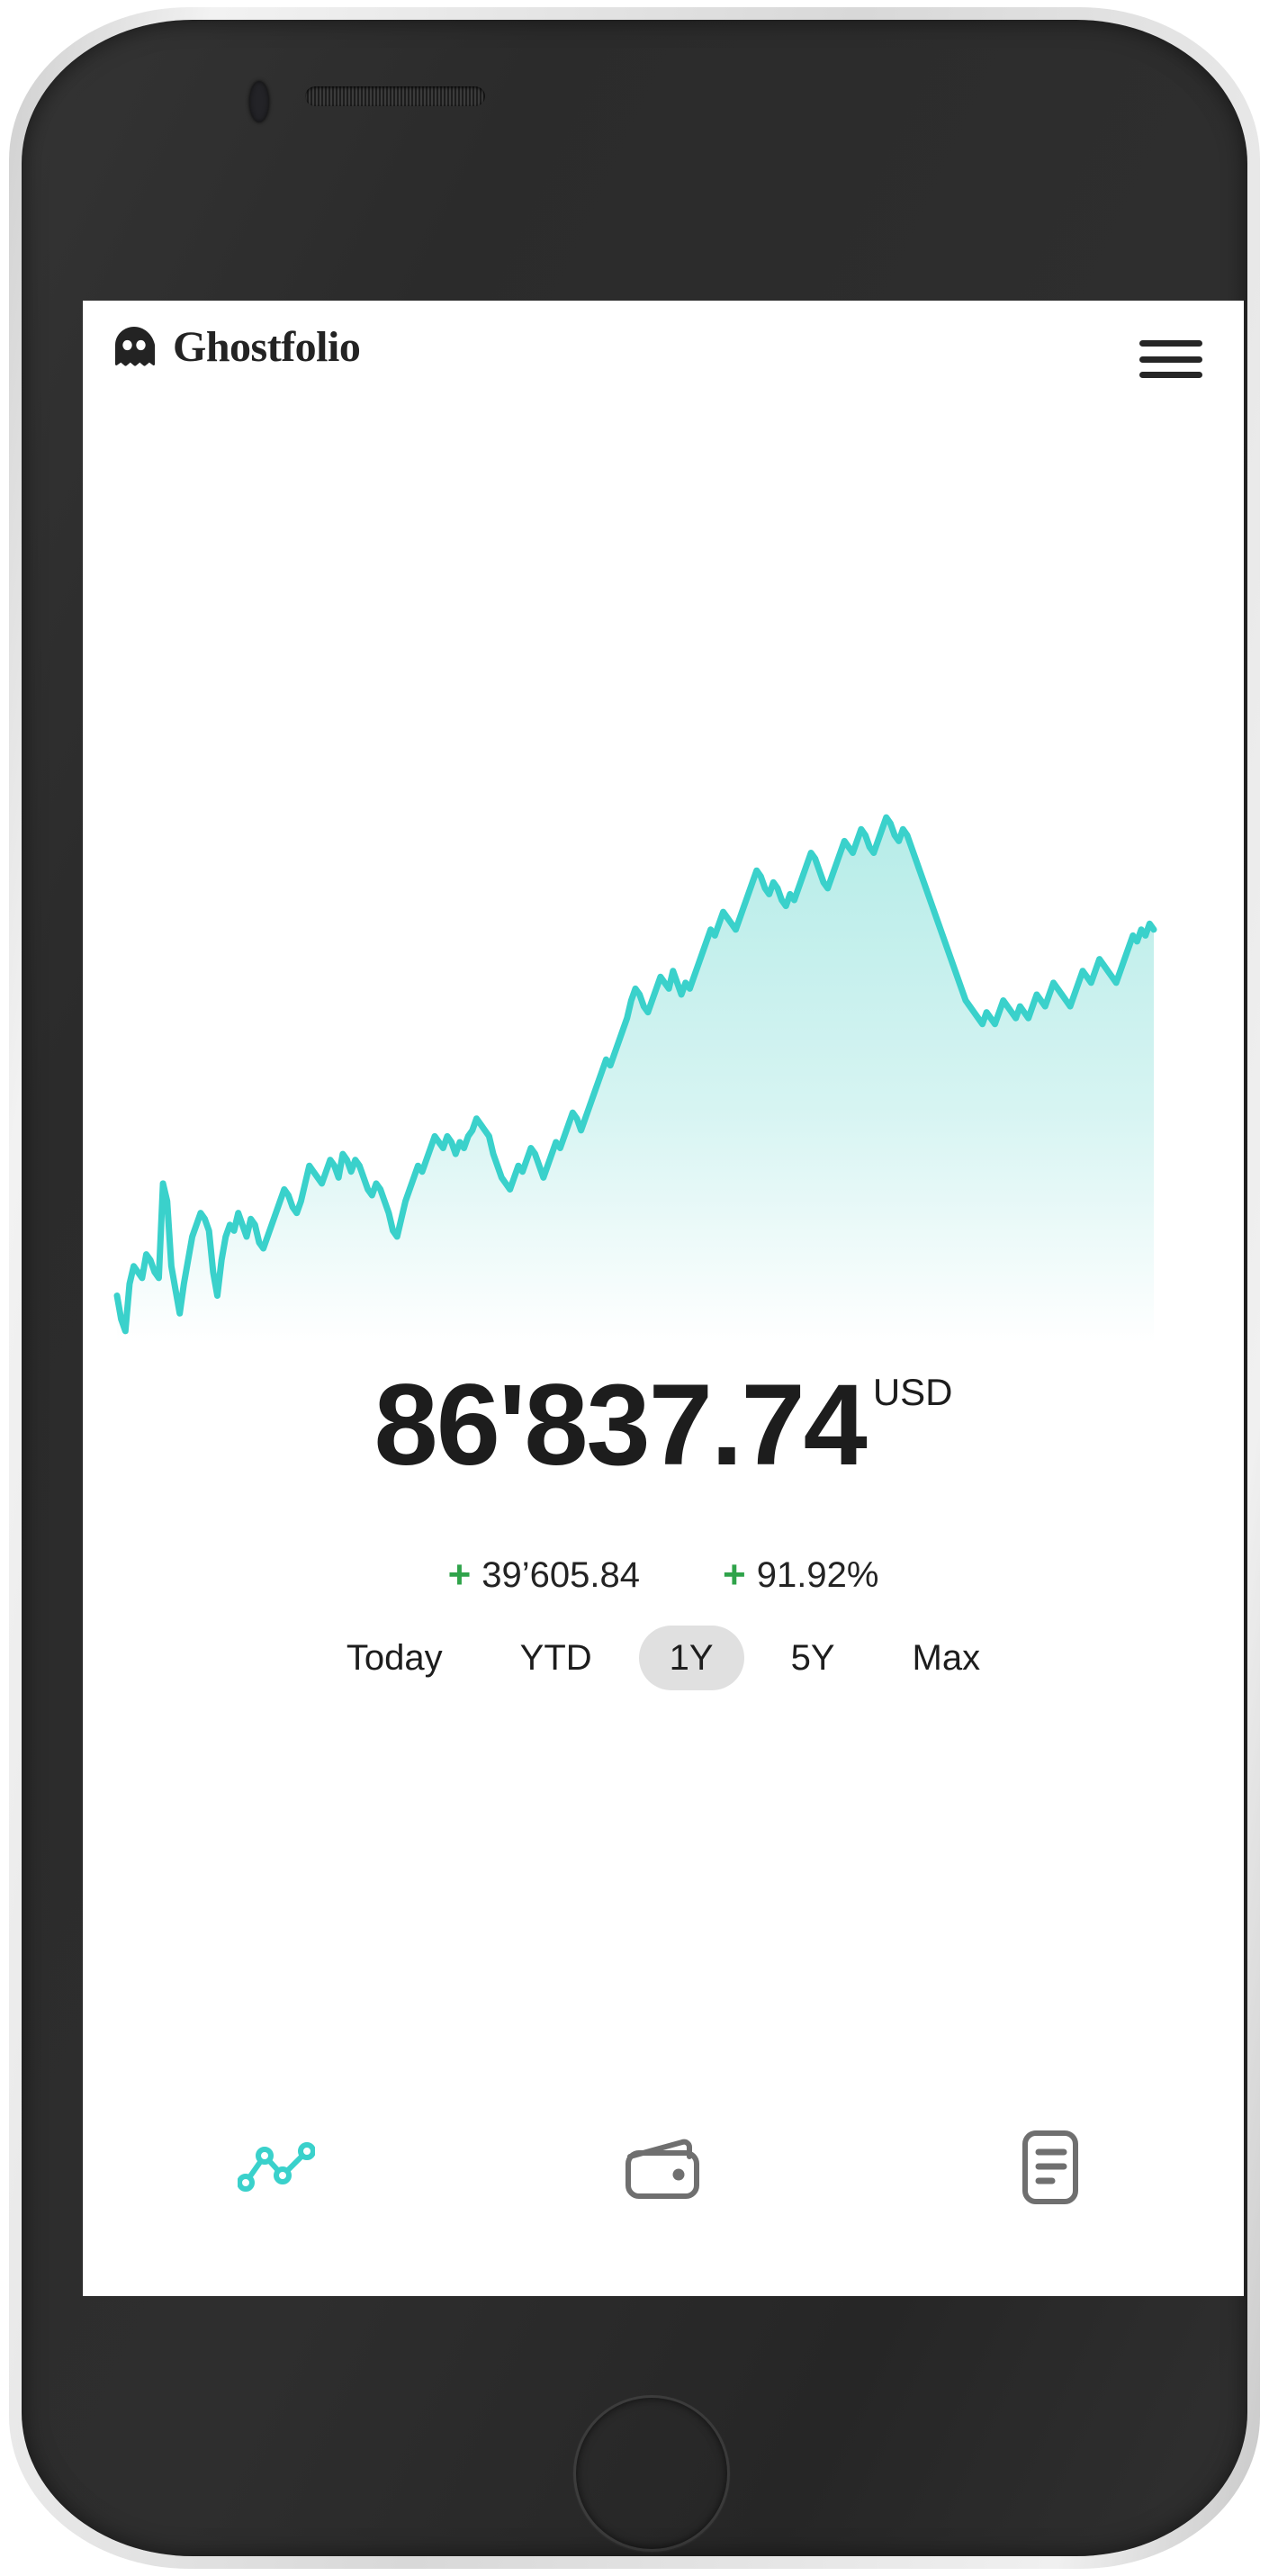 Image resolution: width=1269 pixels, height=2576 pixels. What do you see at coordinates (912, 1392) in the screenshot?
I see `portfolio-currency: USD` at bounding box center [912, 1392].